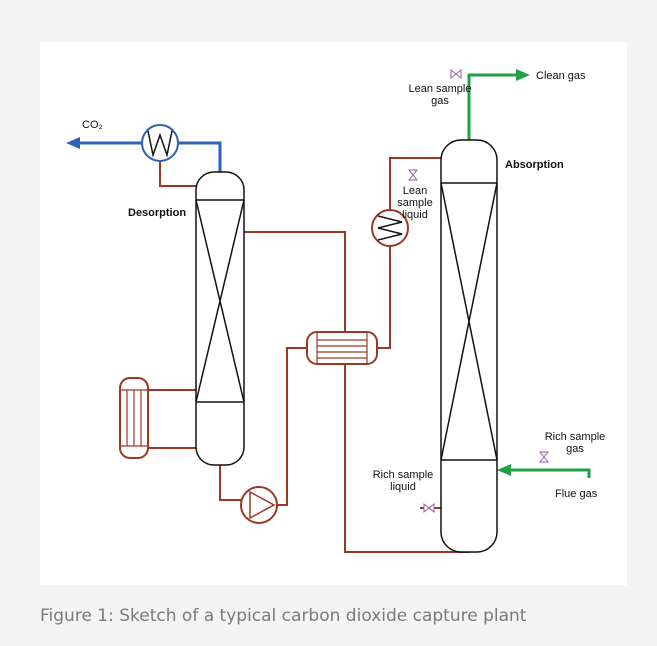 Image resolution: width=657 pixels, height=646 pixels. I want to click on cooler, so click(390, 228).